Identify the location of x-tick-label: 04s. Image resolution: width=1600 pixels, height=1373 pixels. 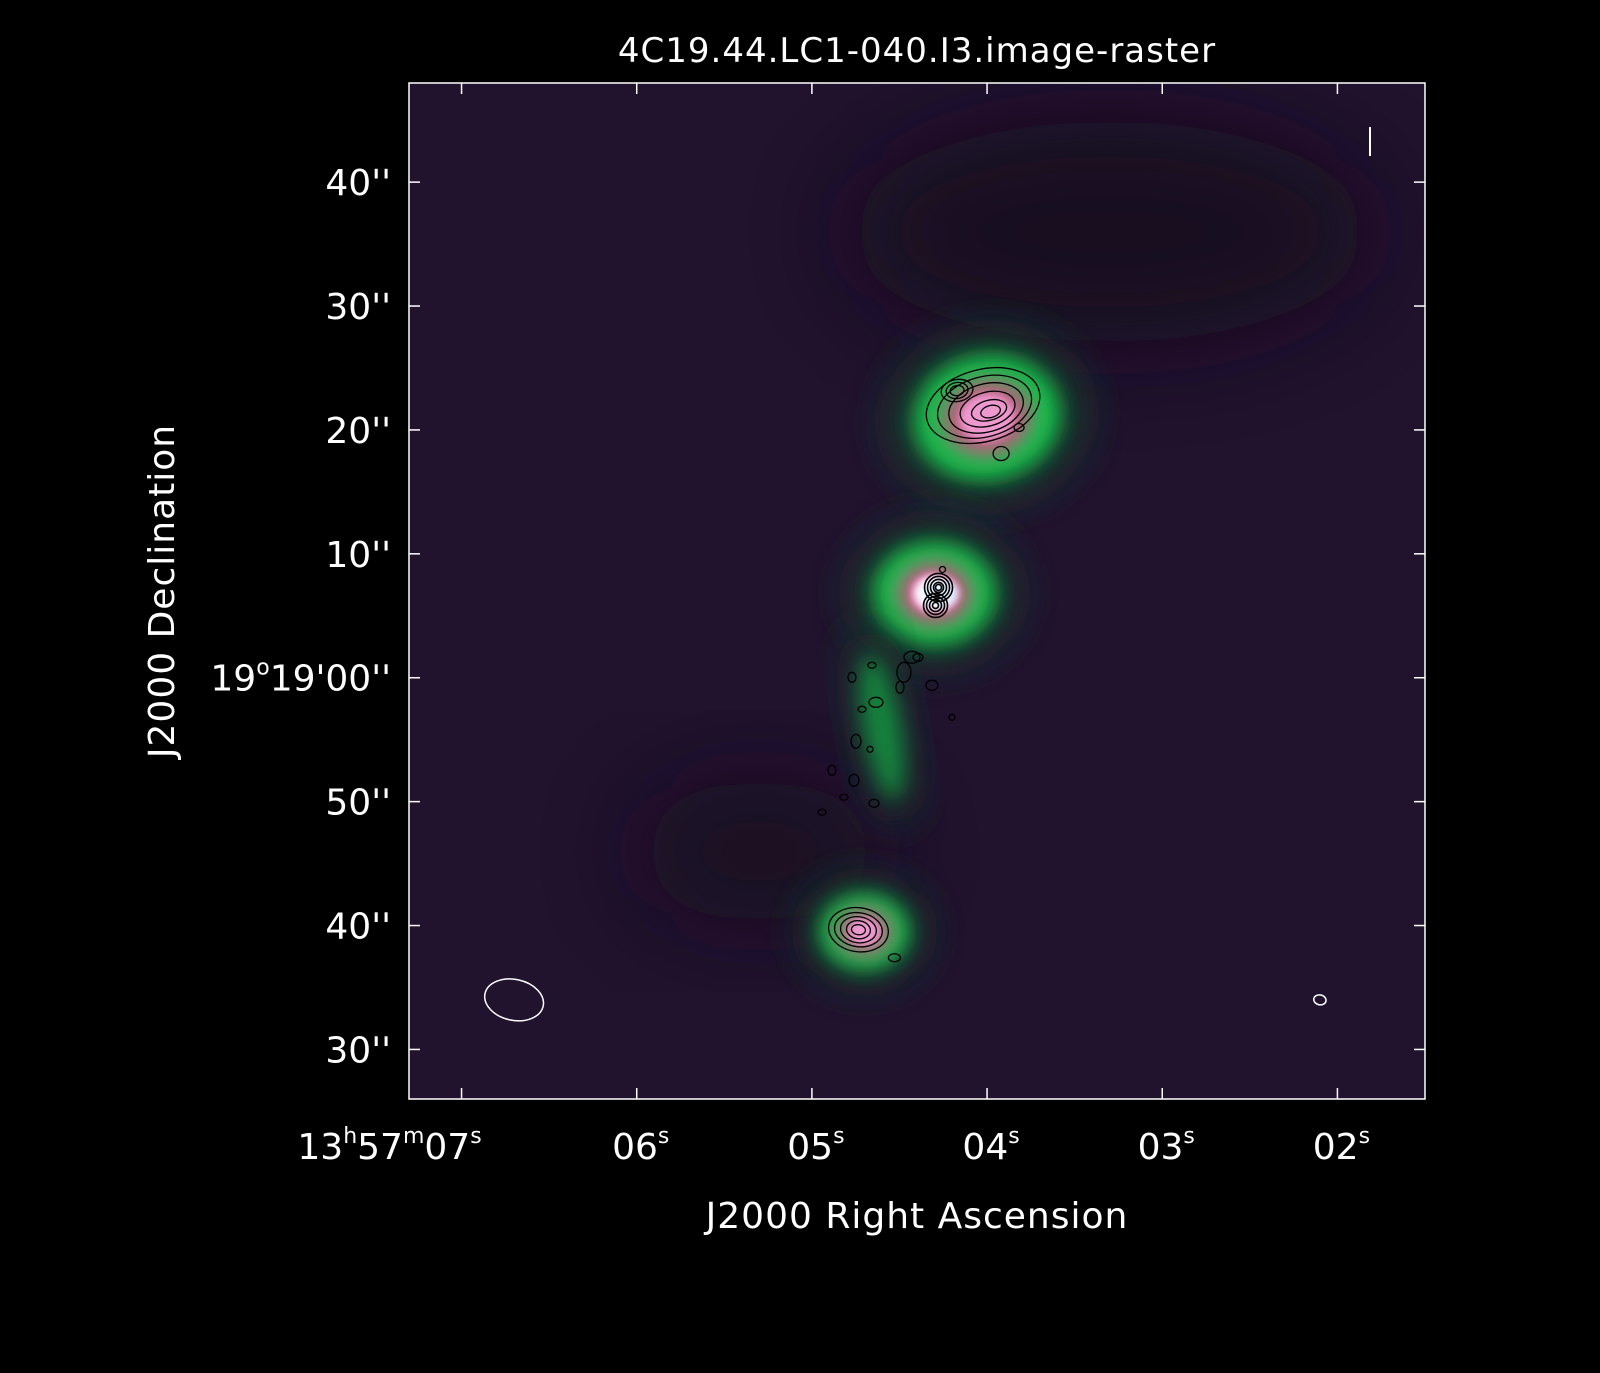
(990, 1146).